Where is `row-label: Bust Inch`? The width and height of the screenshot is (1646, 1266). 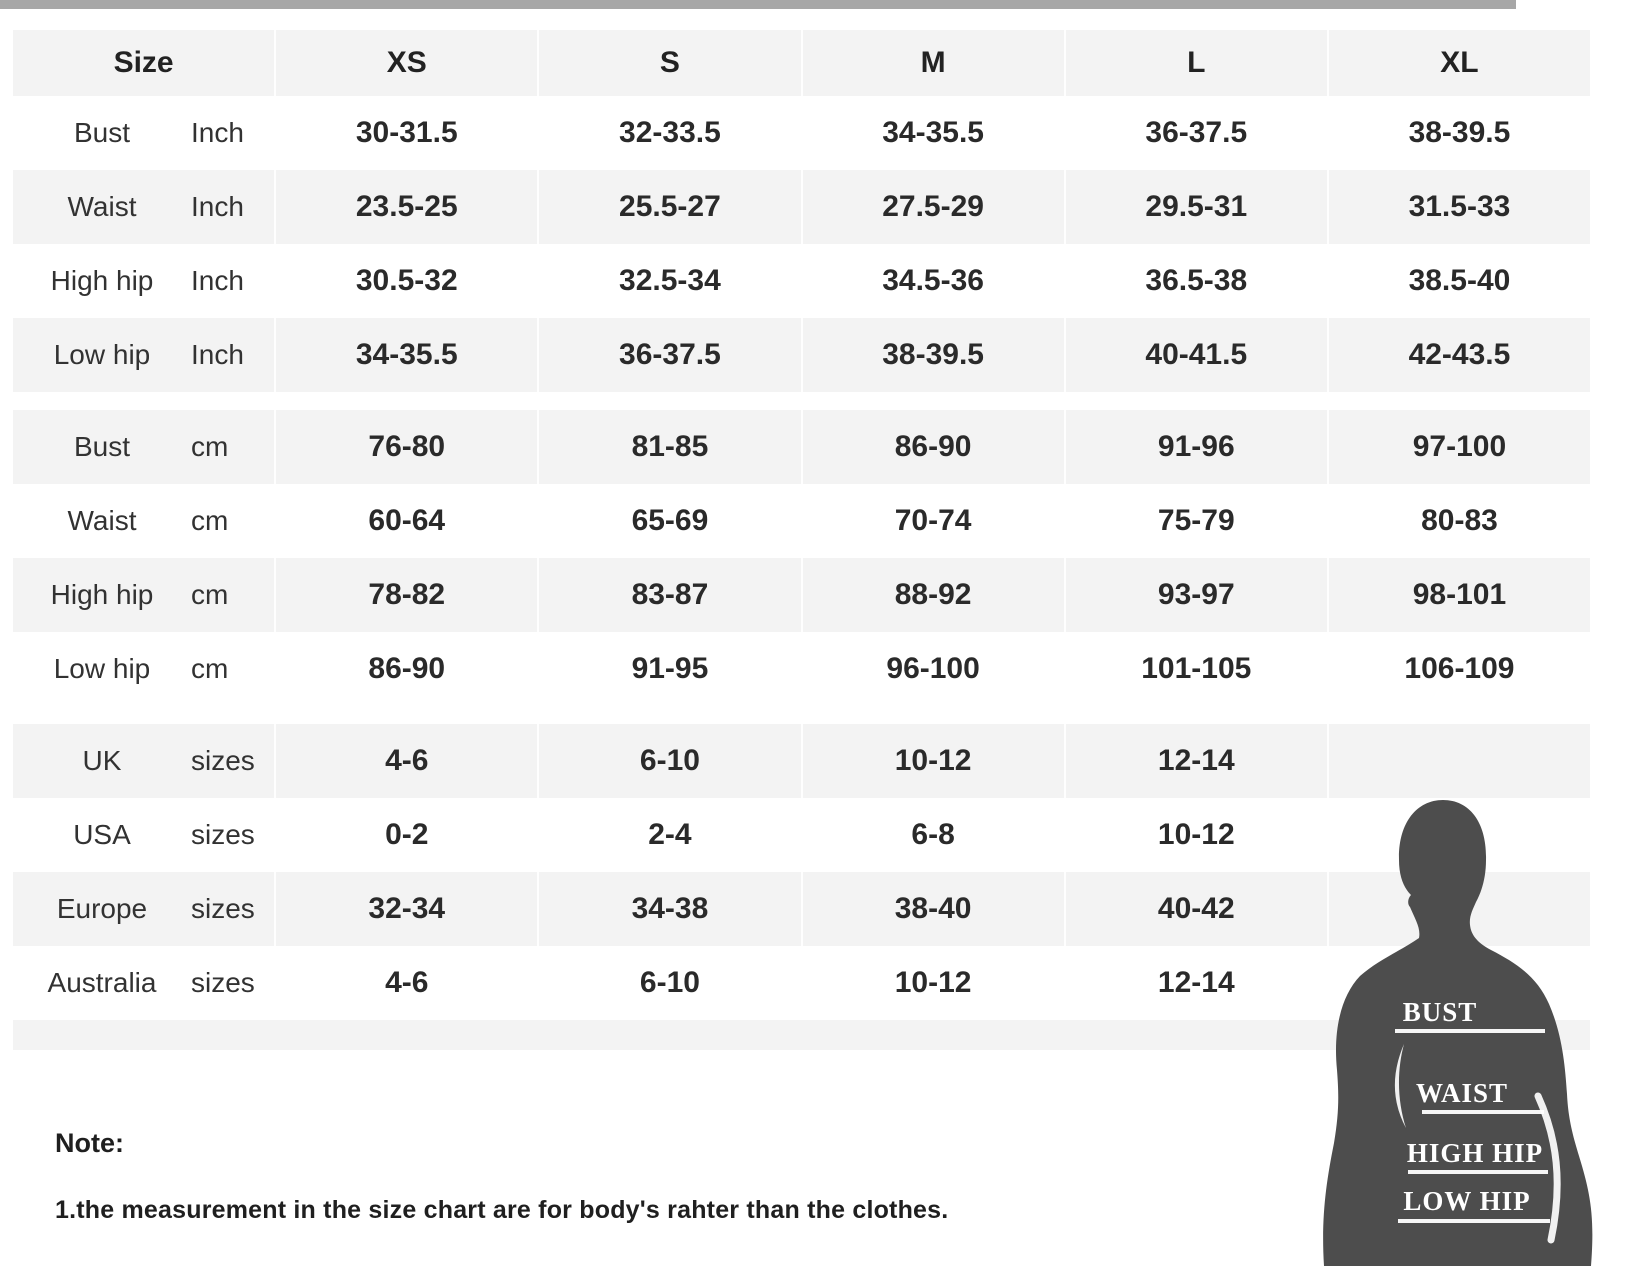
row-label: Bust Inch is located at coordinates (143, 133).